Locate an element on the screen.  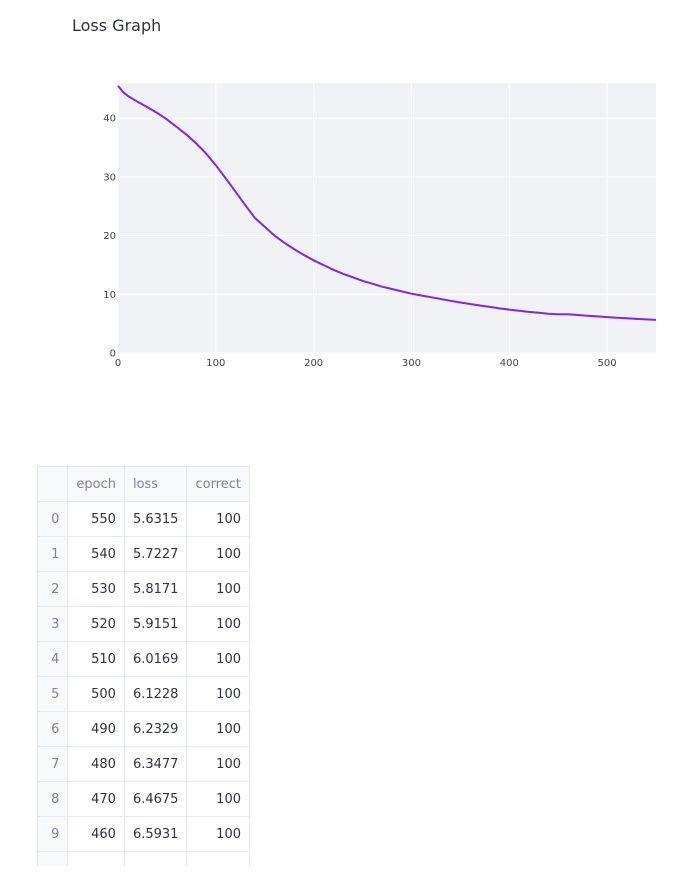
table-row: 0 550 5.6315 100 is located at coordinates (143, 519).